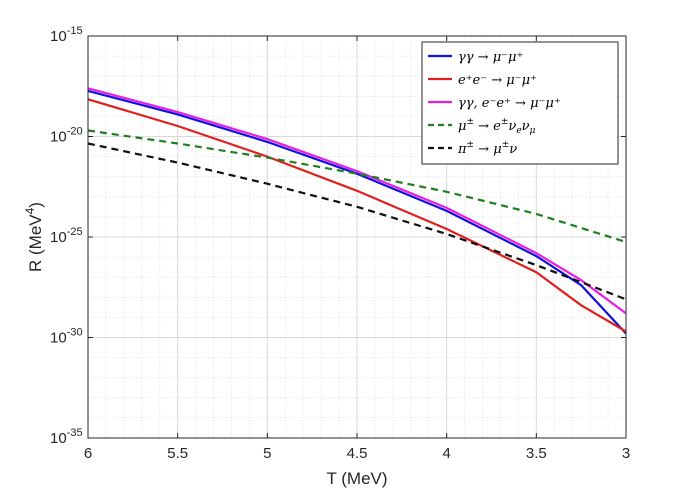 This screenshot has height=490, width=692. I want to click on x-tick-label: 5.5, so click(177, 453).